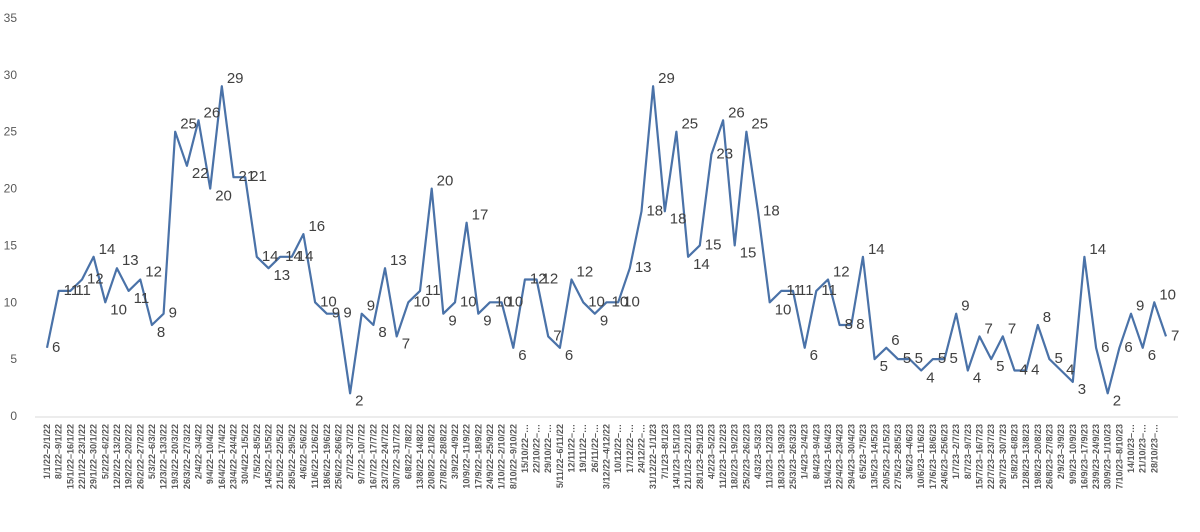 This screenshot has height=532, width=1200. I want to click on x-tick-label: 13/5/23–14/5/23, so click(875, 456).